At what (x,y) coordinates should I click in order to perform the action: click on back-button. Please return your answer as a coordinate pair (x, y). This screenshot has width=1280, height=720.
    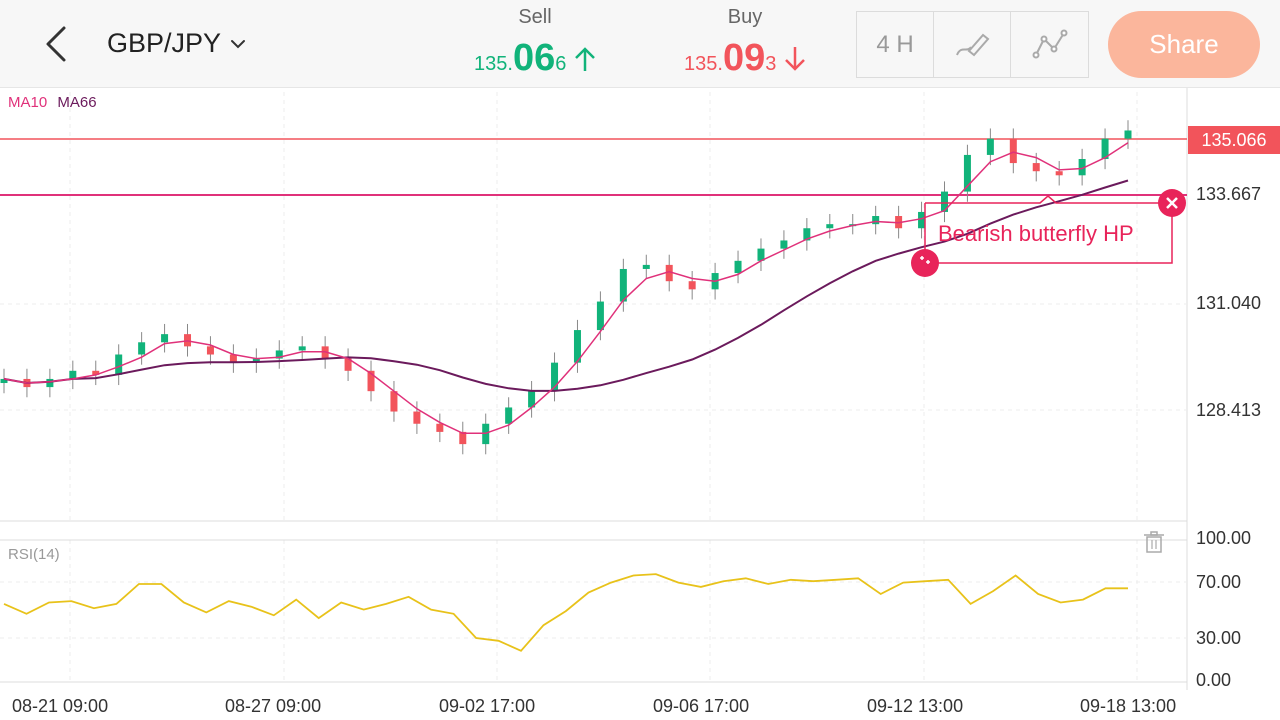
    Looking at the image, I should click on (58, 44).